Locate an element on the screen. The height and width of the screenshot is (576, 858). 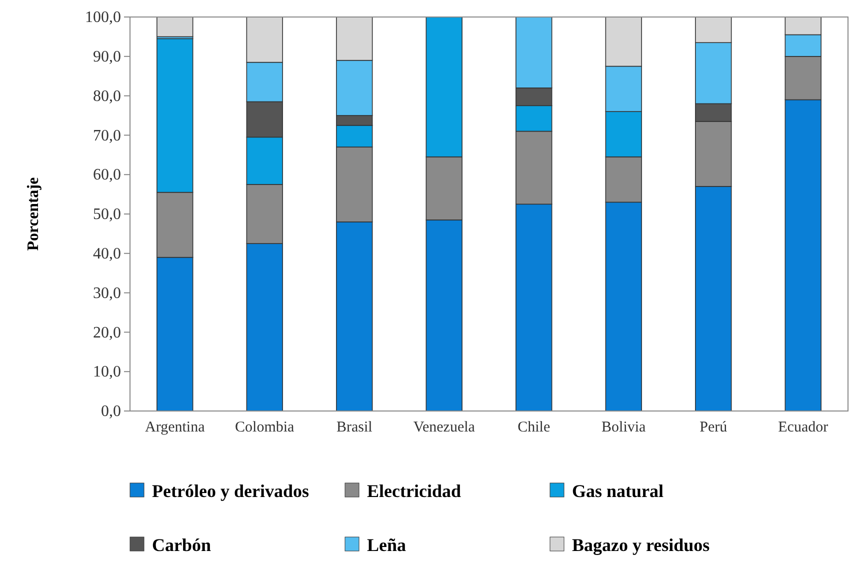
legend-label: Leña is located at coordinates (386, 545).